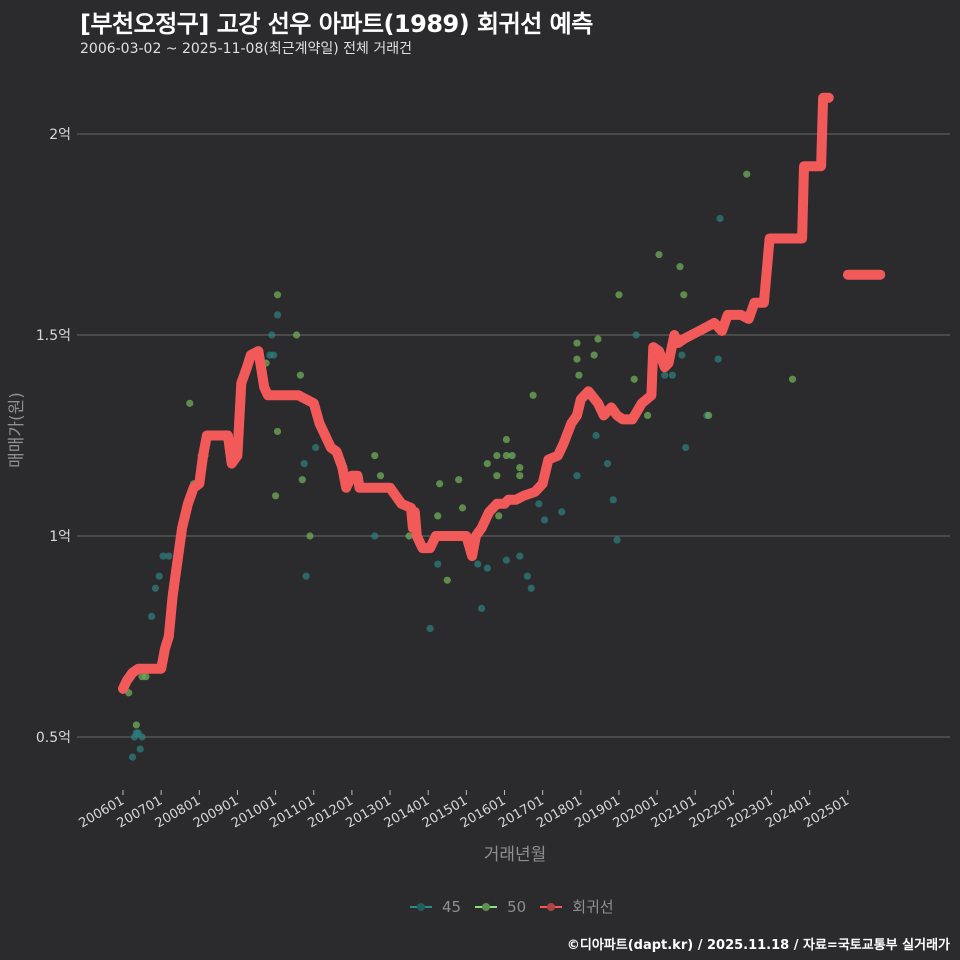 The width and height of the screenshot is (960, 960). What do you see at coordinates (17, 430) in the screenshot?
I see `y-axis-title: 매매가(원)` at bounding box center [17, 430].